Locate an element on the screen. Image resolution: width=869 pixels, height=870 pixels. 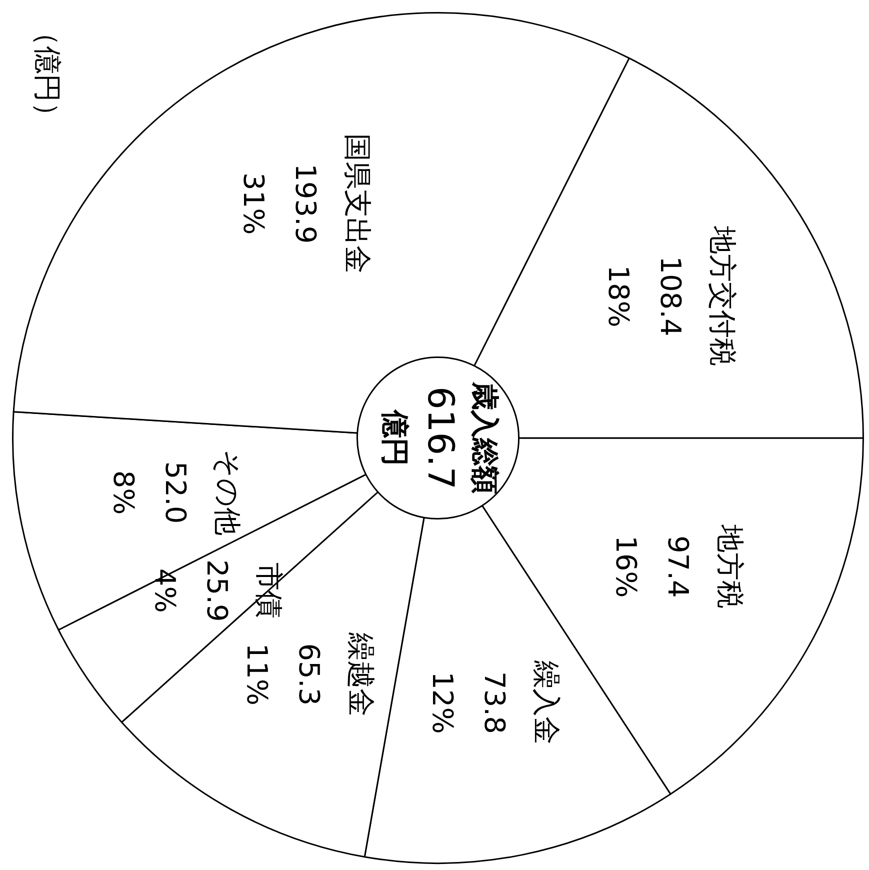
data-label: 73.8 12% is located at coordinates (469, 703).